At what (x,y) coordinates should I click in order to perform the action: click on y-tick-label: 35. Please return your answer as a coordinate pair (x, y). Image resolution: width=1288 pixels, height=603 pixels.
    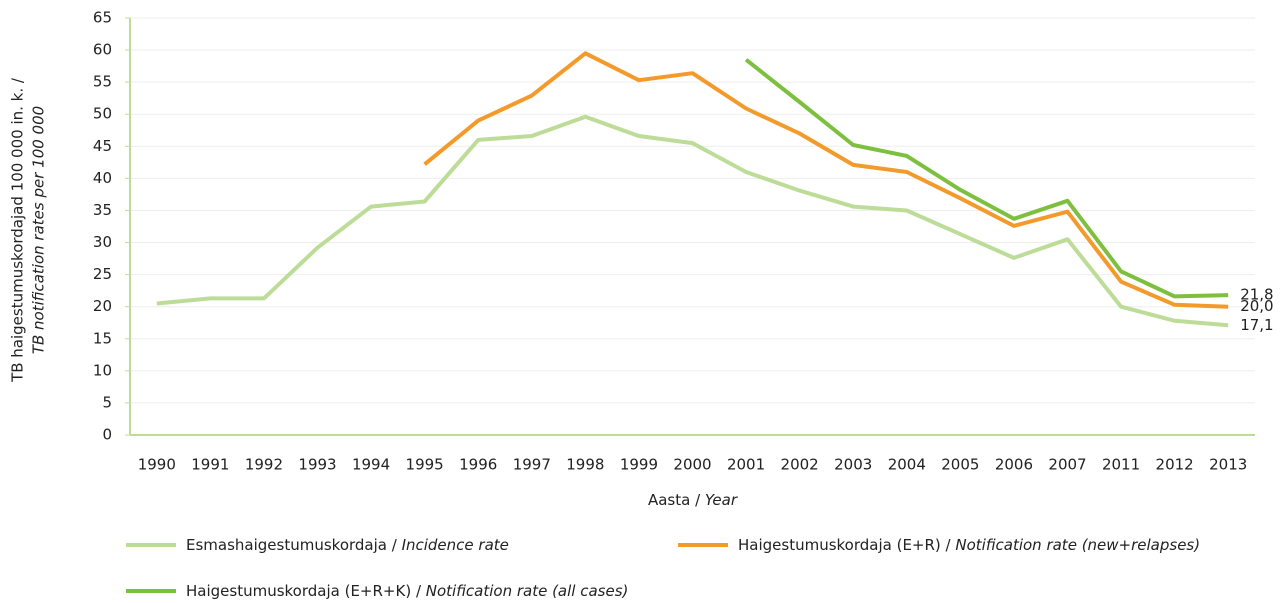
    Looking at the image, I should click on (102, 210).